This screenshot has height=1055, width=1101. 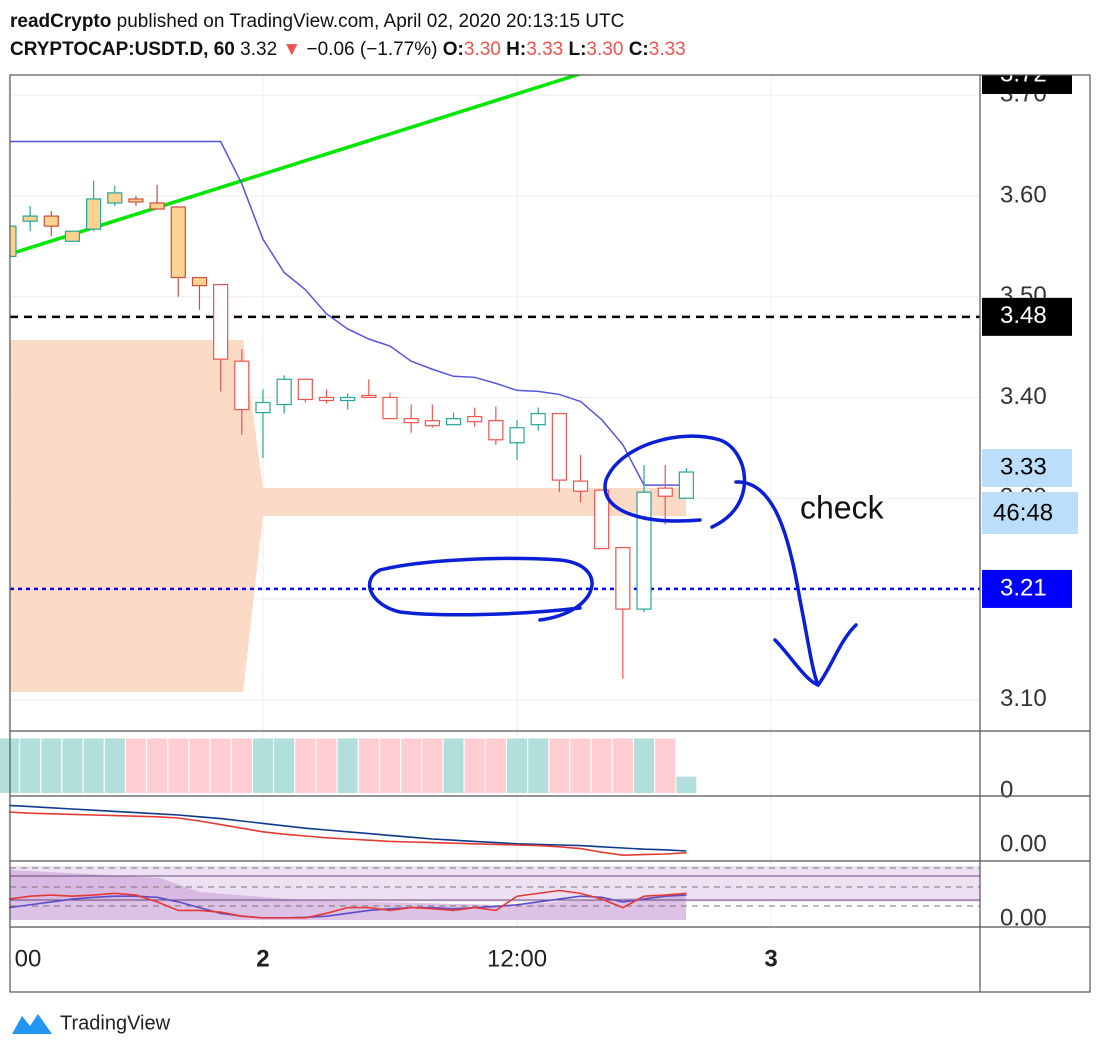 I want to click on change: −0.06 (−1.77%), so click(x=372, y=49).